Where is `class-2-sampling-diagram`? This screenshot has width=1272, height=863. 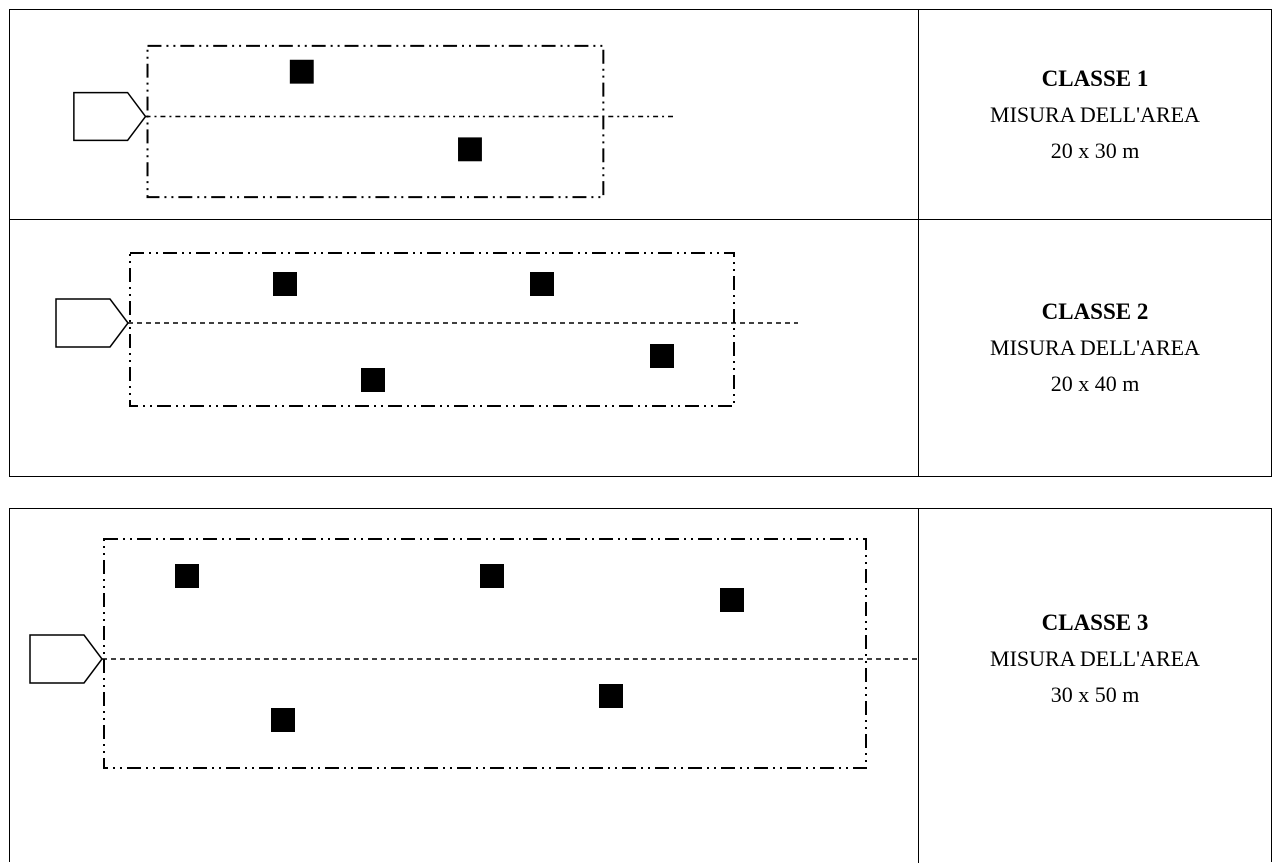
class-2-sampling-diagram is located at coordinates (426, 329).